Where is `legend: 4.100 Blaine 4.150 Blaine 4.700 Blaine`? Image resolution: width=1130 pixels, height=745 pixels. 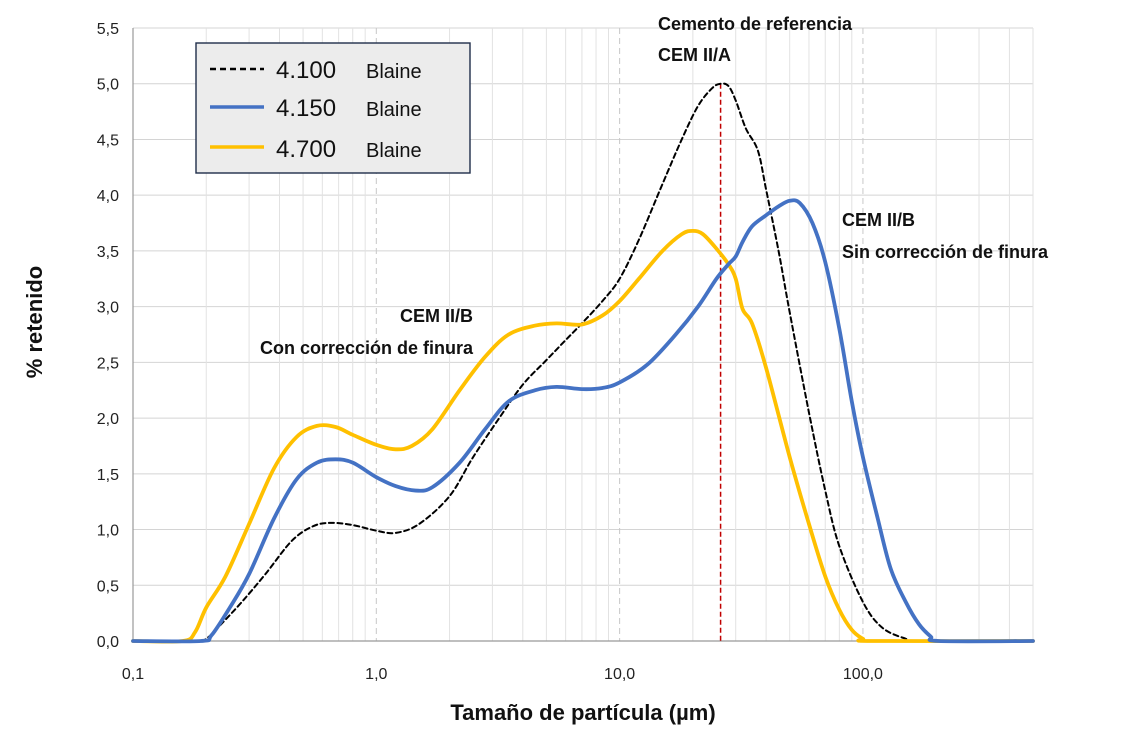 legend: 4.100 Blaine 4.150 Blaine 4.700 Blaine is located at coordinates (333, 108).